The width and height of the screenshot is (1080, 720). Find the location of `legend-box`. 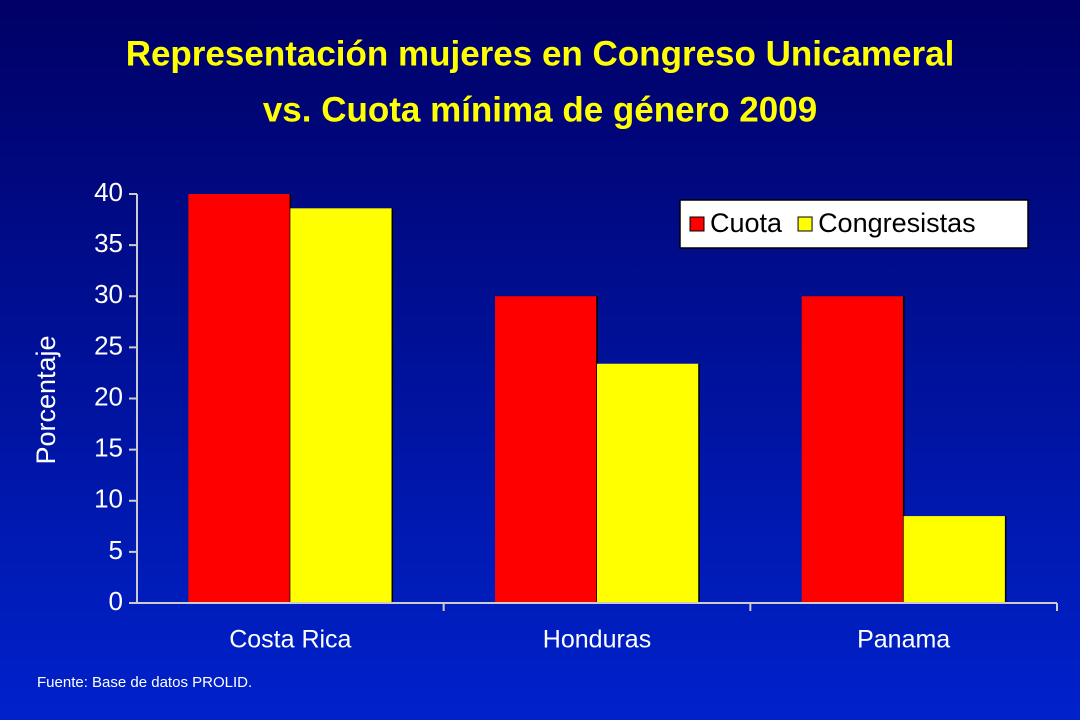

legend-box is located at coordinates (854, 224).